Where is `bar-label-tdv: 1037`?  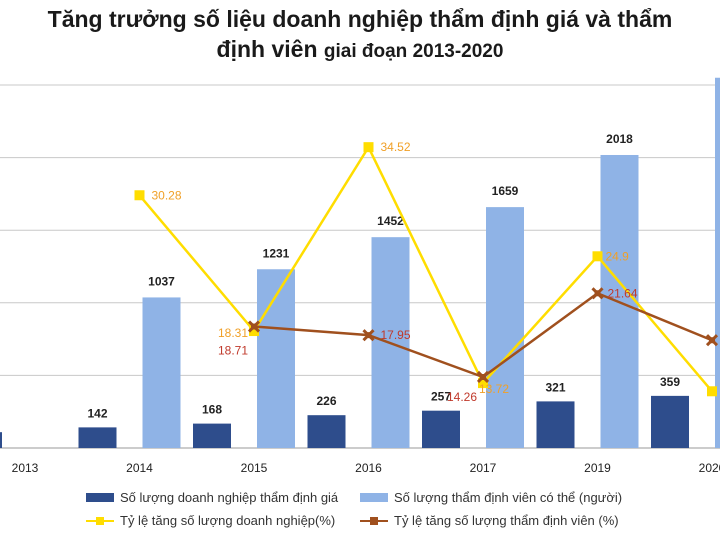 bar-label-tdv: 1037 is located at coordinates (161, 281).